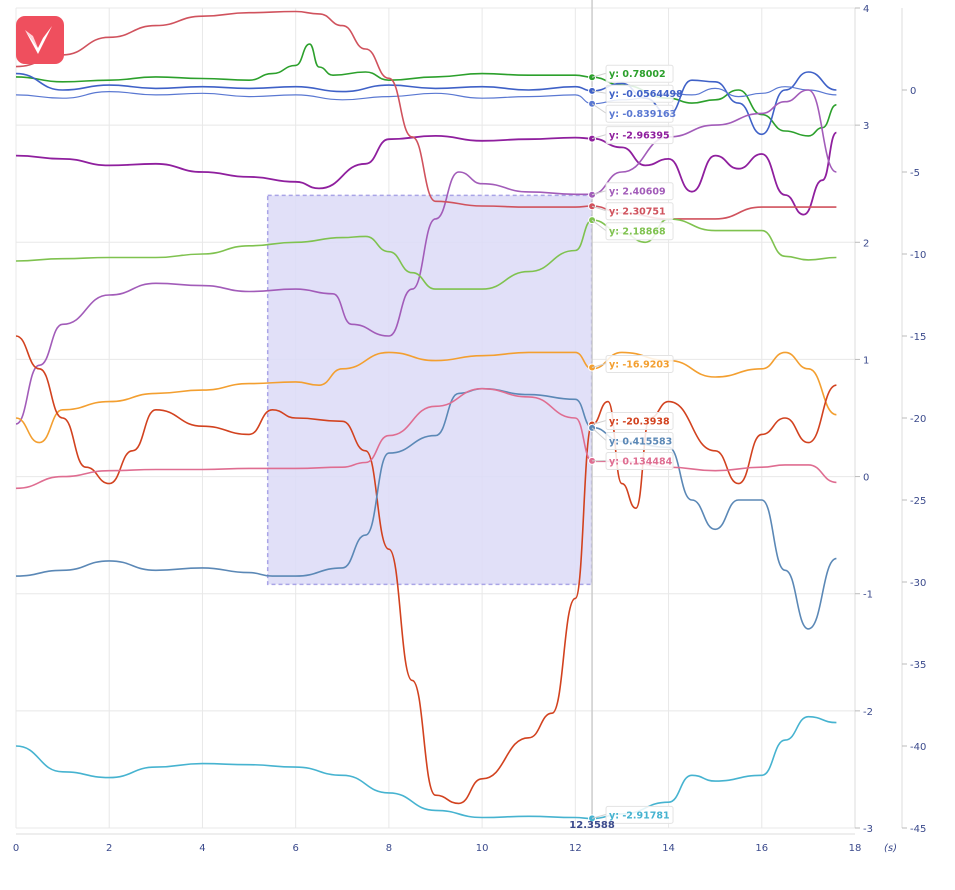 The height and width of the screenshot is (890, 955). What do you see at coordinates (866, 126) in the screenshot?
I see `left-tick-label: 3` at bounding box center [866, 126].